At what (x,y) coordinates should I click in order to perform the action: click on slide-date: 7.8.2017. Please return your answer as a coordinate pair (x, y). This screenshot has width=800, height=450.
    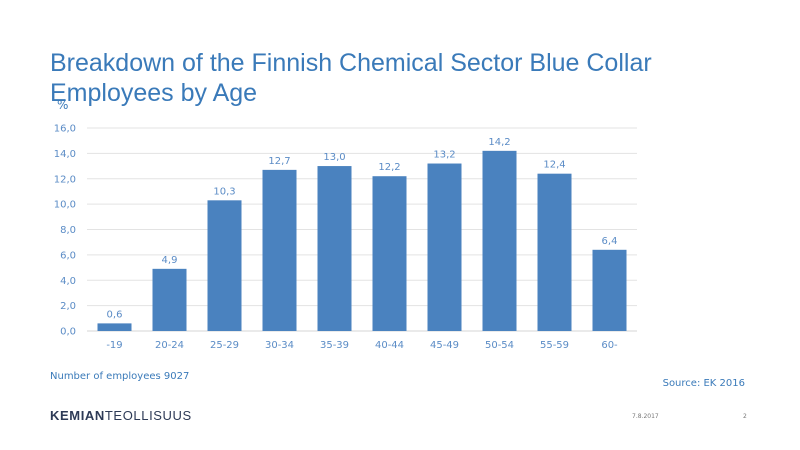
    Looking at the image, I should click on (645, 416).